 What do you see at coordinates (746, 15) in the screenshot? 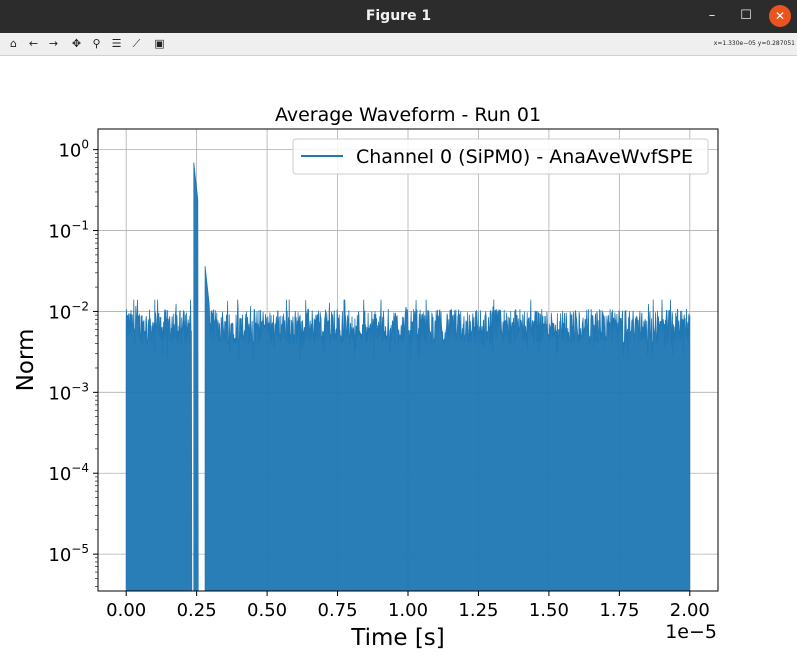
I see `maximize-button: ☐` at bounding box center [746, 15].